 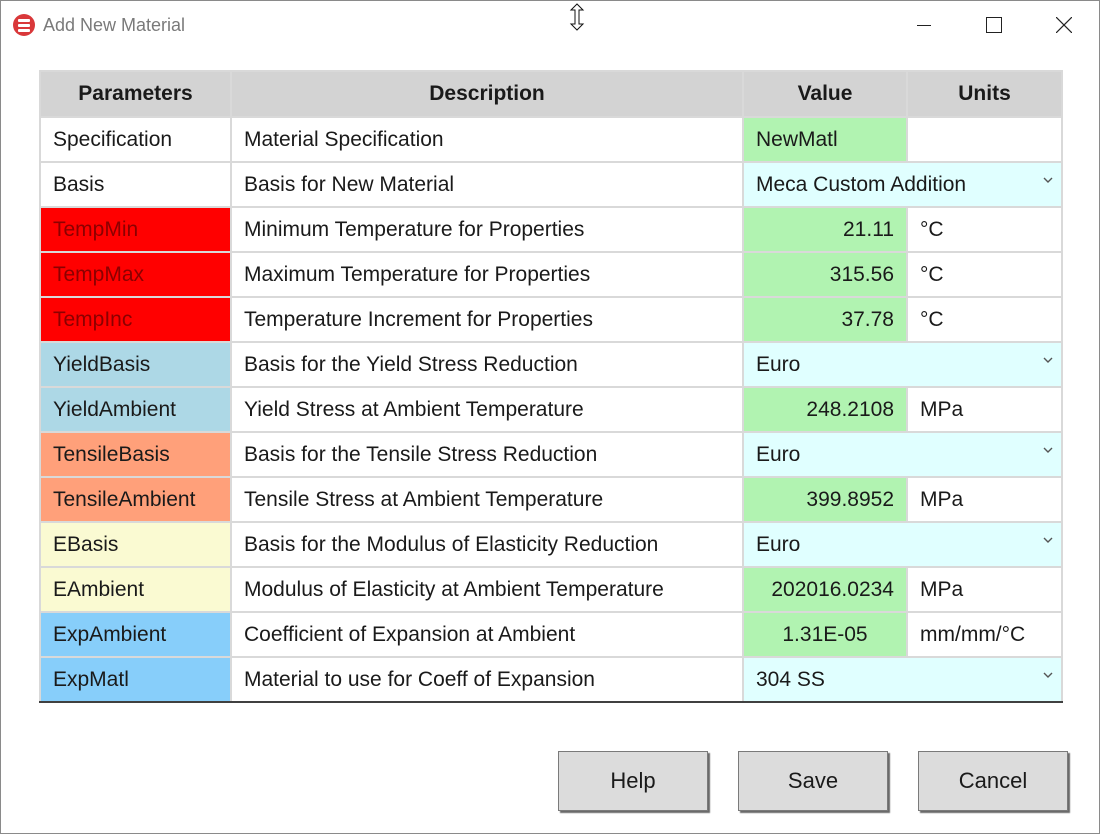 What do you see at coordinates (135, 94) in the screenshot?
I see `header-parameters: Parameters` at bounding box center [135, 94].